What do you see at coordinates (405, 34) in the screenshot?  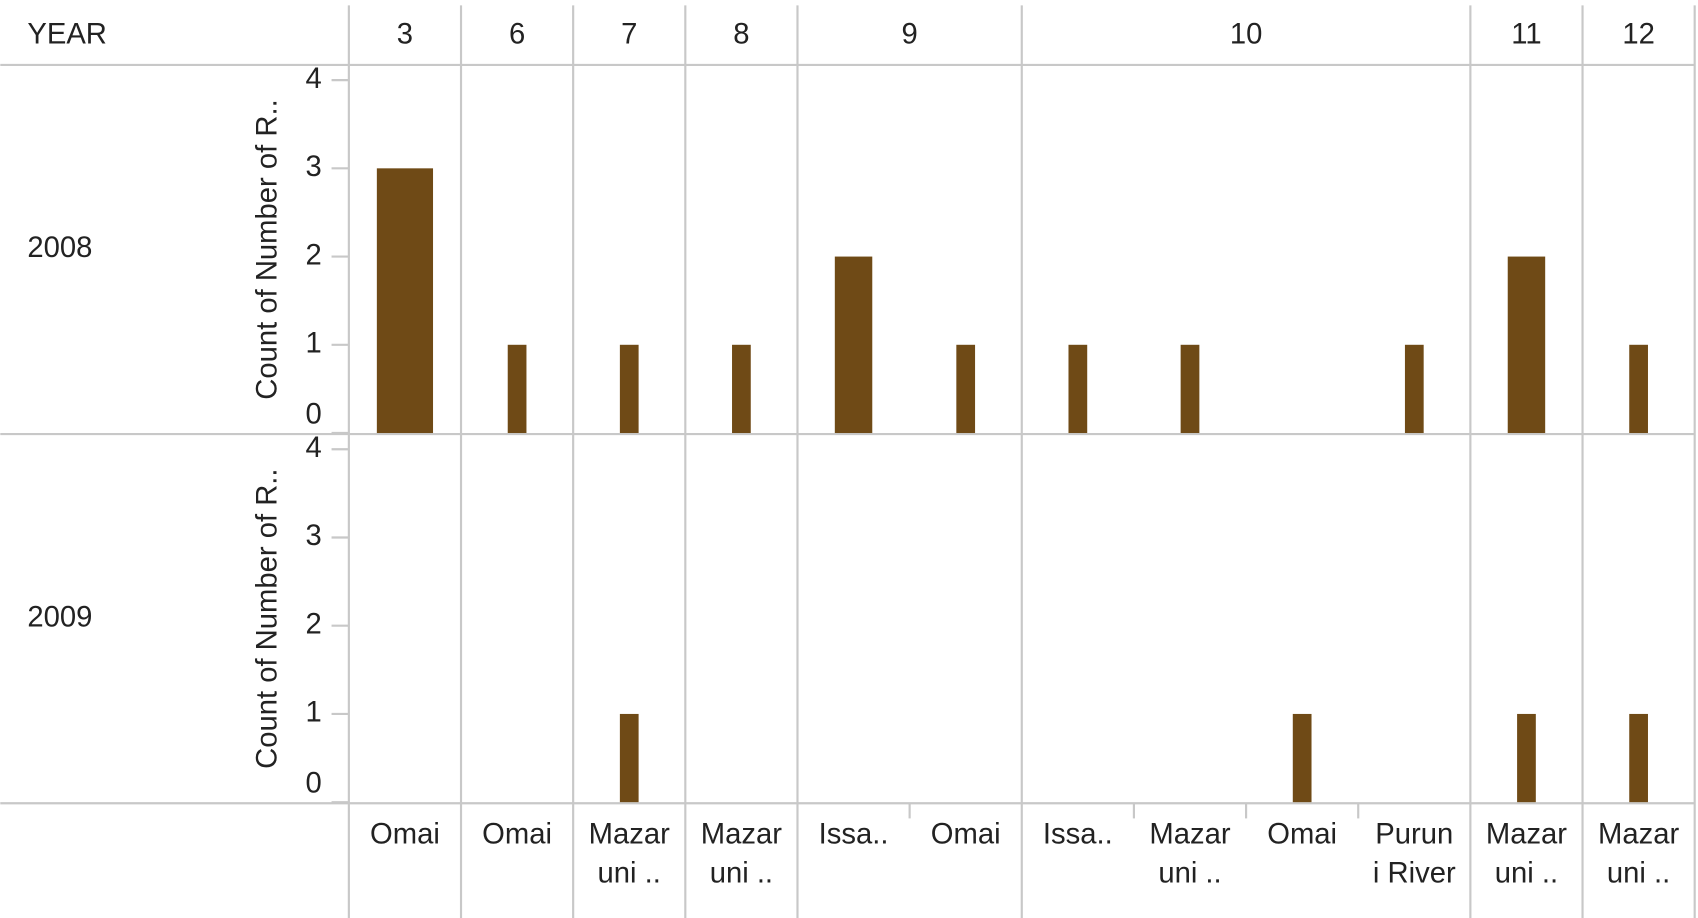 I see `column-header: 3` at bounding box center [405, 34].